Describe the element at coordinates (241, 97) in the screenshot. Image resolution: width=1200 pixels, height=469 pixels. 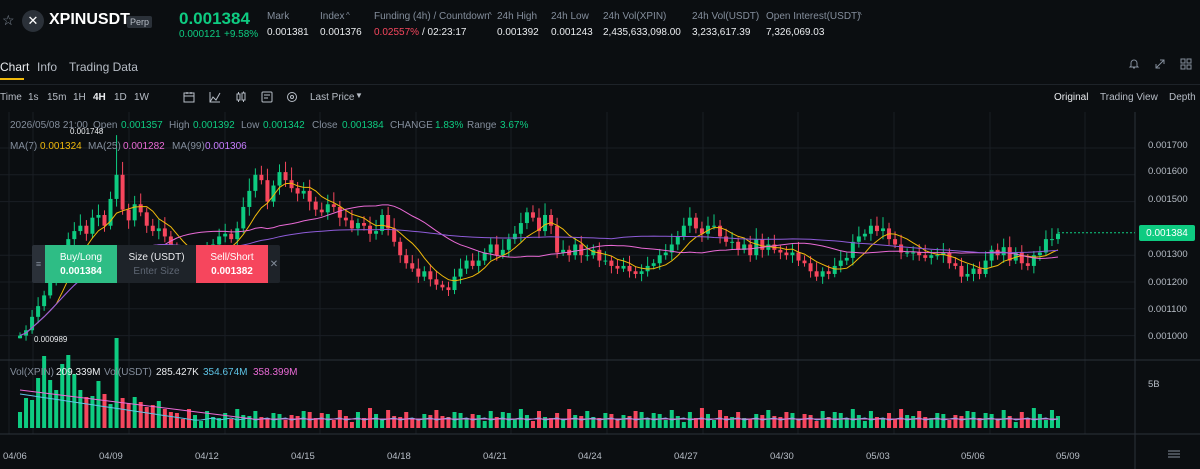
I see `candle-type-icon` at that location.